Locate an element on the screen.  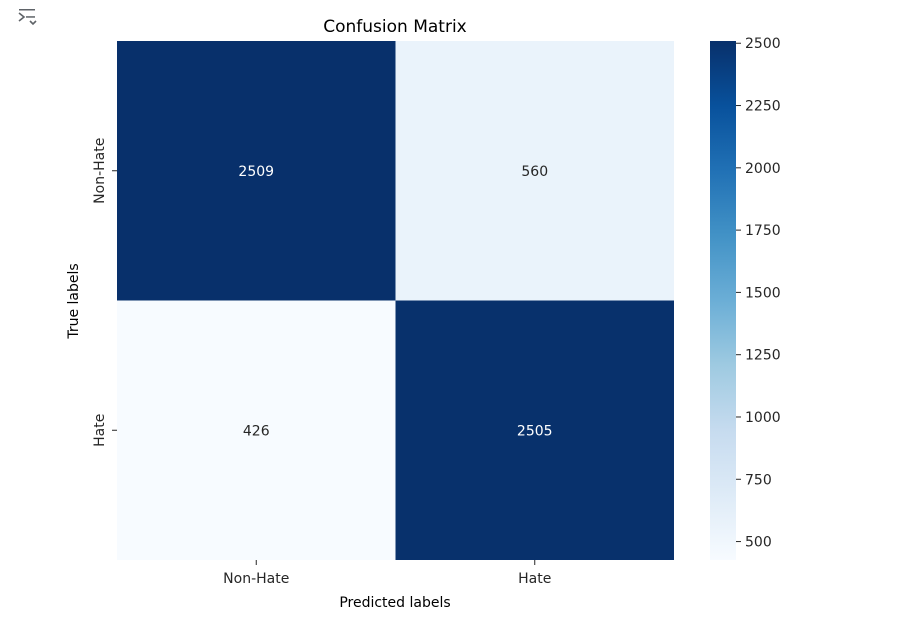
colorbar-tick-label-0: 500 is located at coordinates (758, 543).